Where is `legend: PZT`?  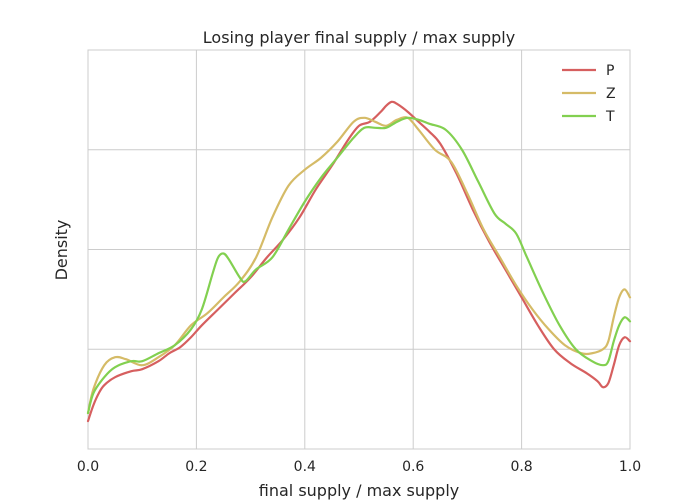 legend: PZT is located at coordinates (589, 94).